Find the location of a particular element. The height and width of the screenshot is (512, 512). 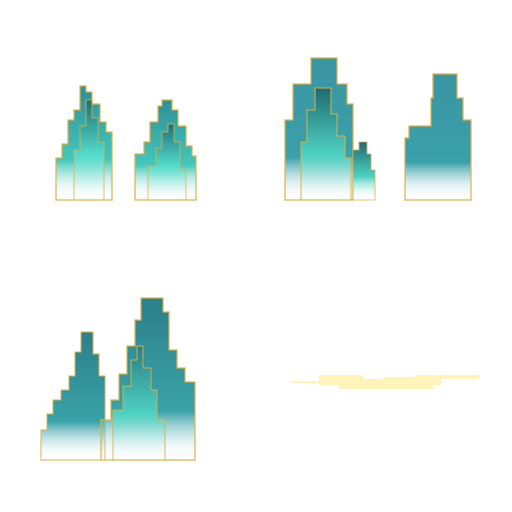

cloud-streak-icon is located at coordinates (385, 382).